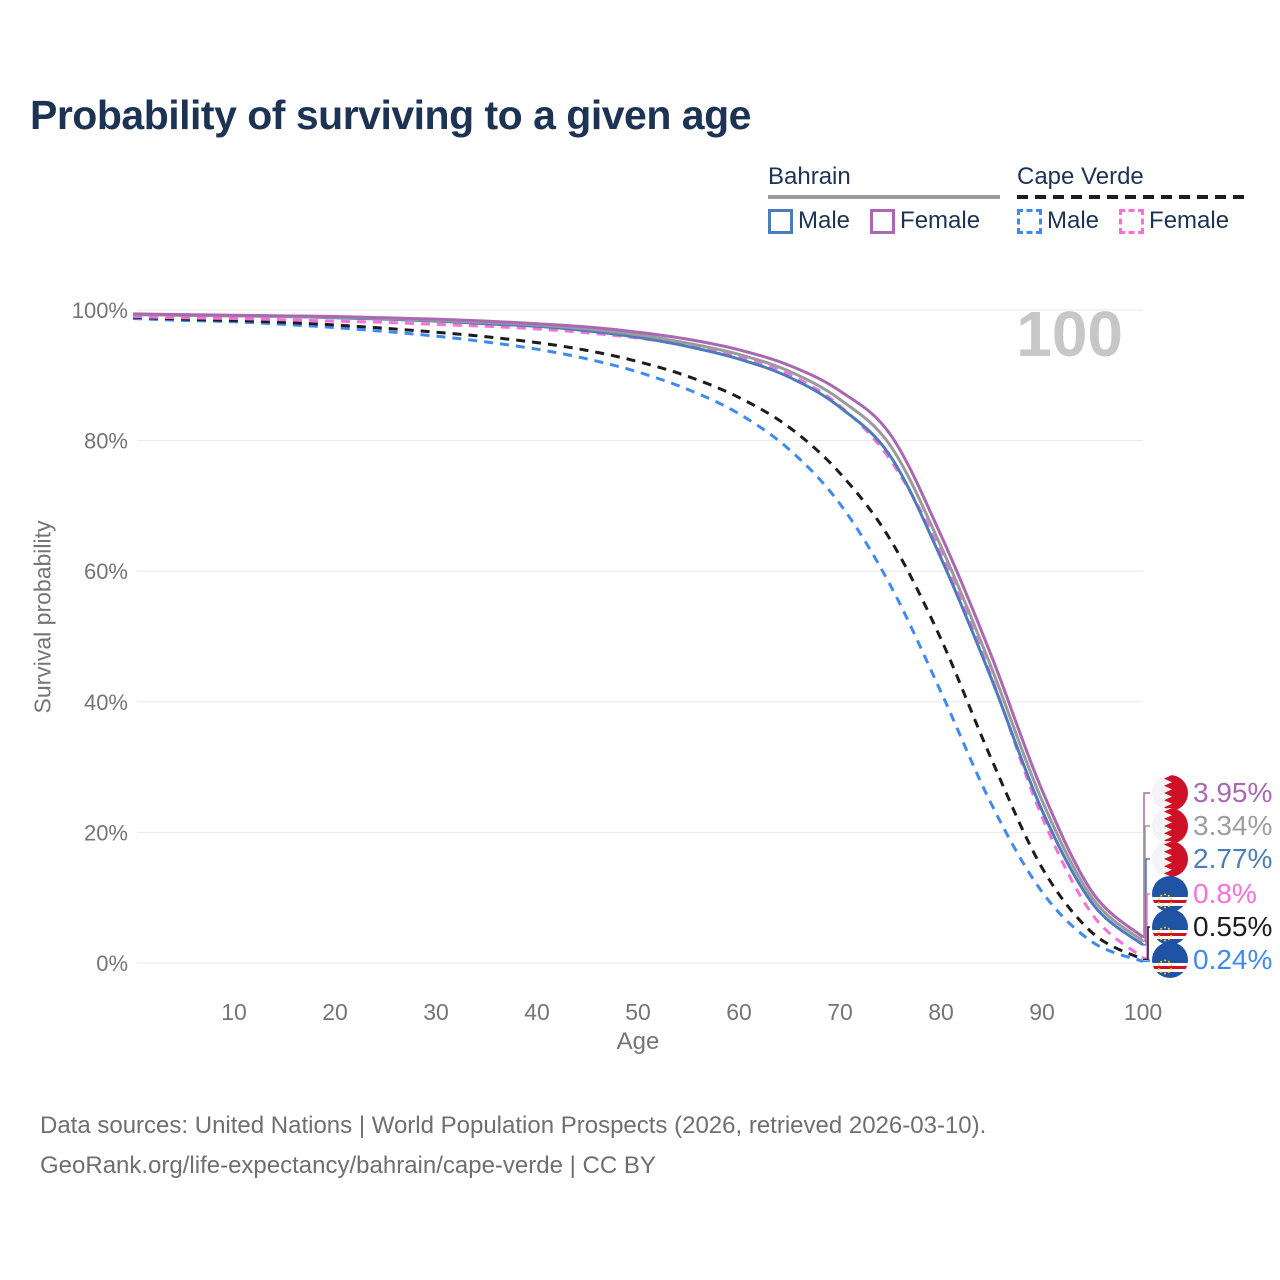 The width and height of the screenshot is (1280, 1280). What do you see at coordinates (100, 310) in the screenshot?
I see `y-tick-label: 100%` at bounding box center [100, 310].